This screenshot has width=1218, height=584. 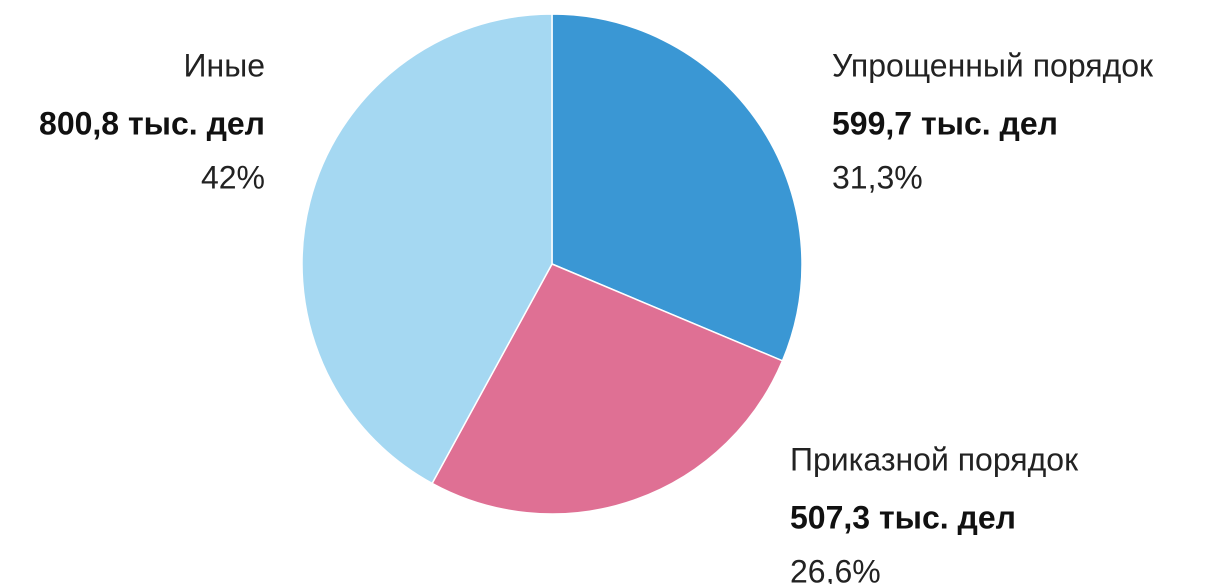 I want to click on slice-label: Приказной порядок, so click(x=934, y=459).